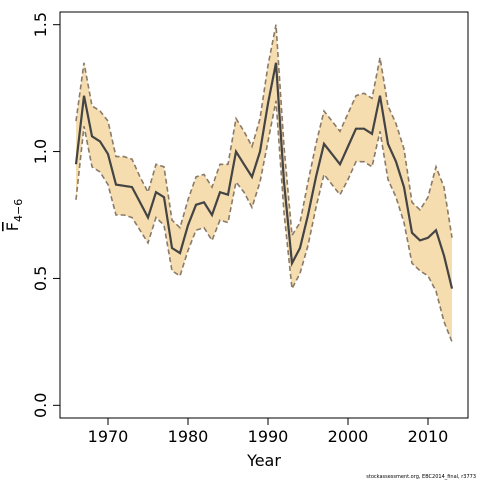 Image resolution: width=480 pixels, height=480 pixels. Describe the element at coordinates (40, 24) in the screenshot. I see `y-tick-label: 1.5` at that location.